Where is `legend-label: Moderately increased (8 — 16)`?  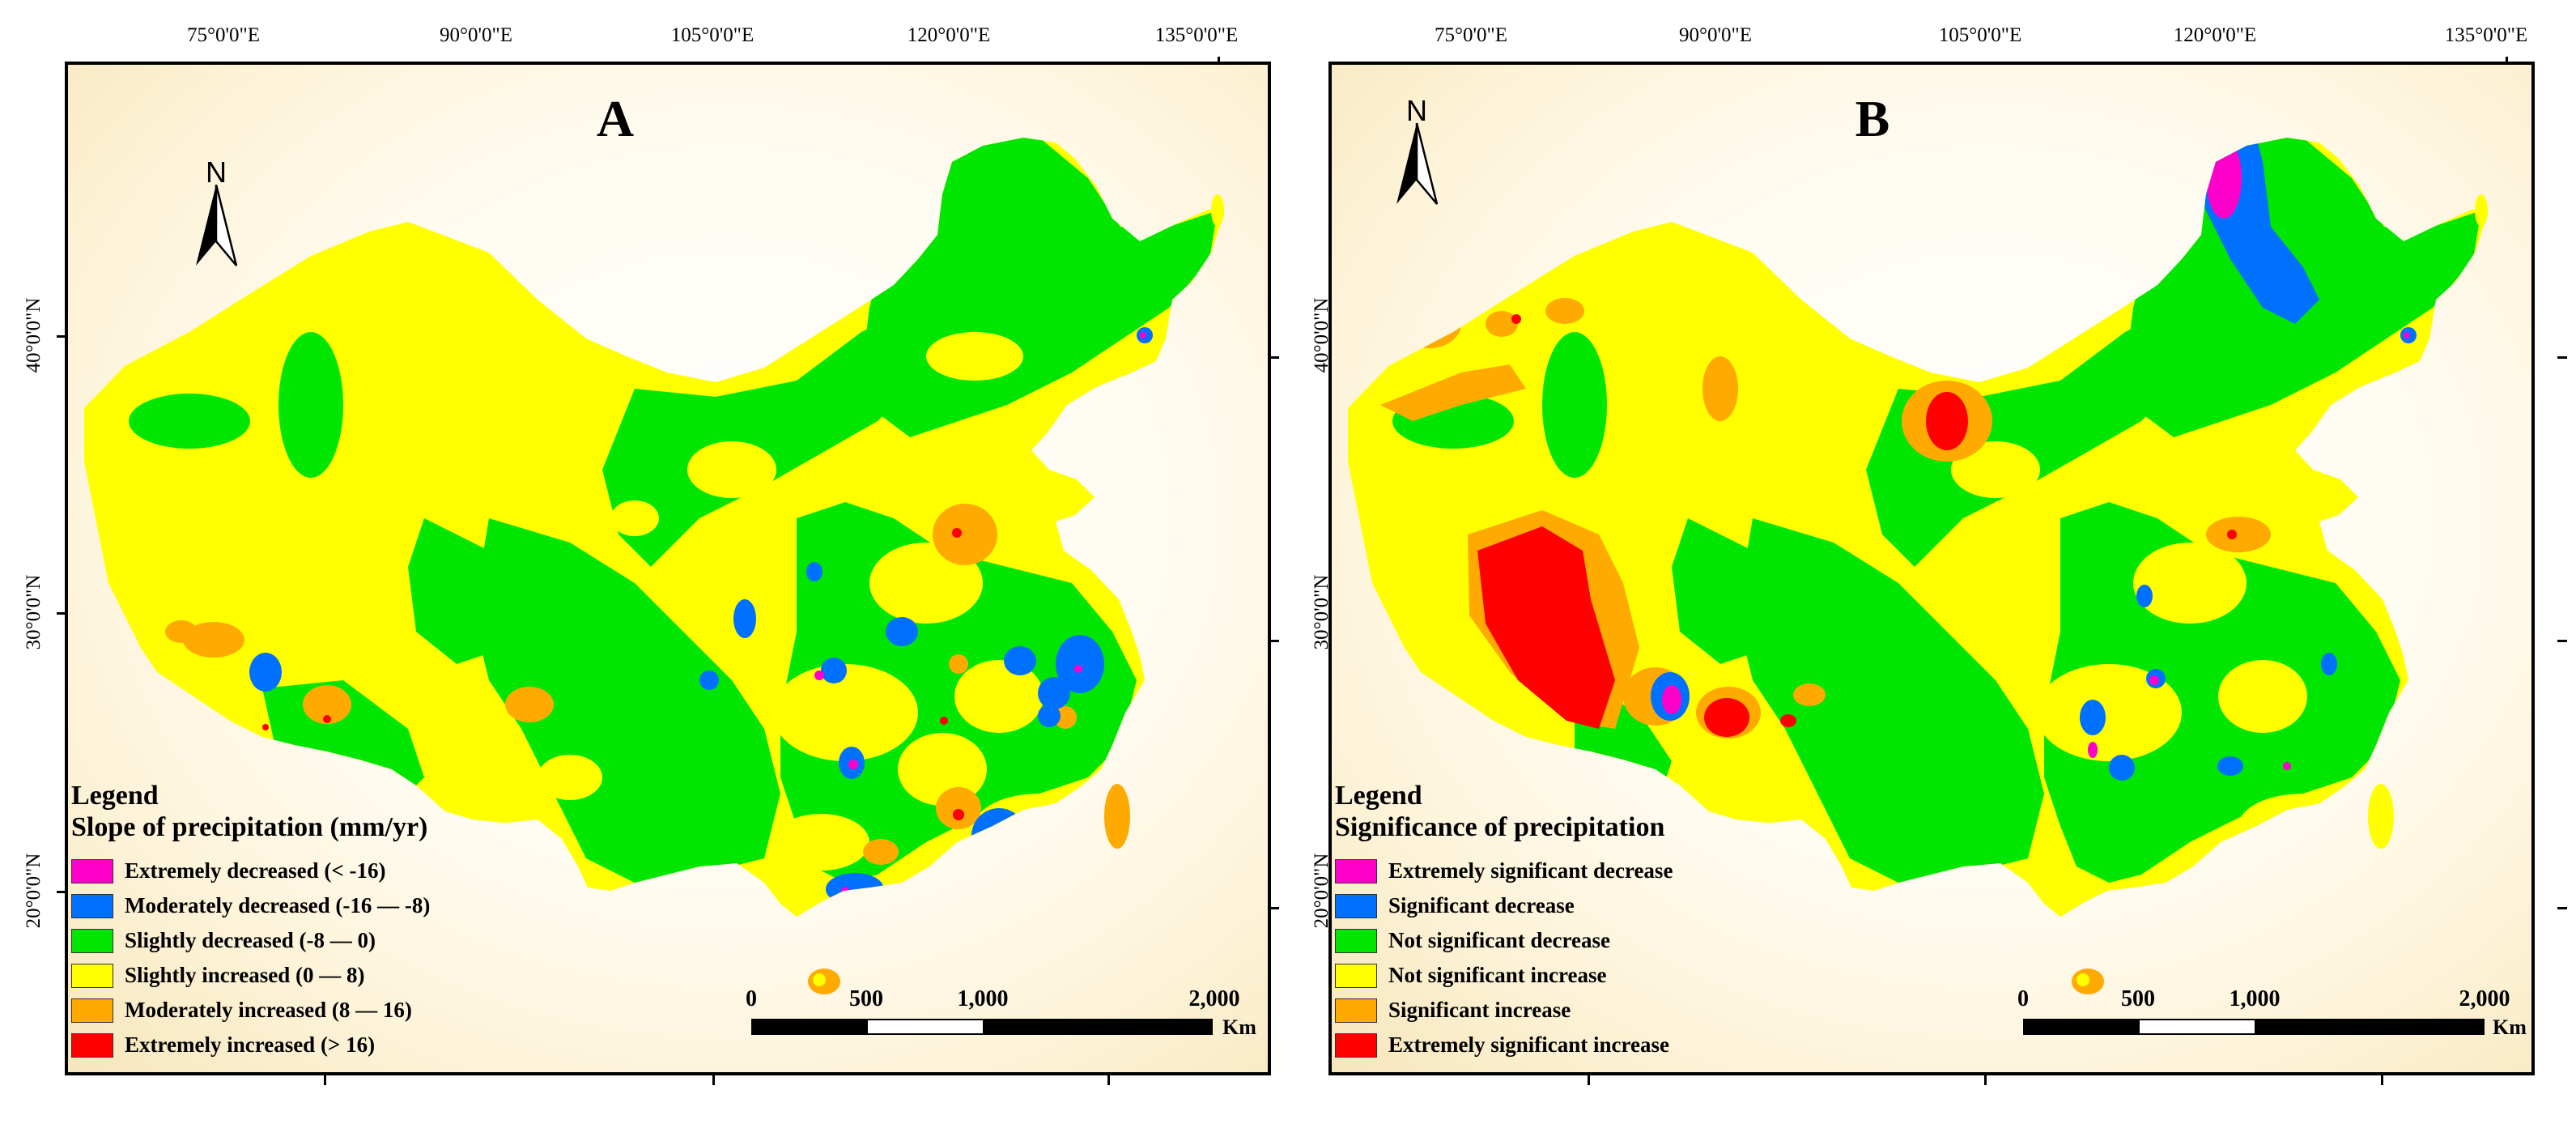 legend-label: Moderately increased (8 — 16) is located at coordinates (268, 1010).